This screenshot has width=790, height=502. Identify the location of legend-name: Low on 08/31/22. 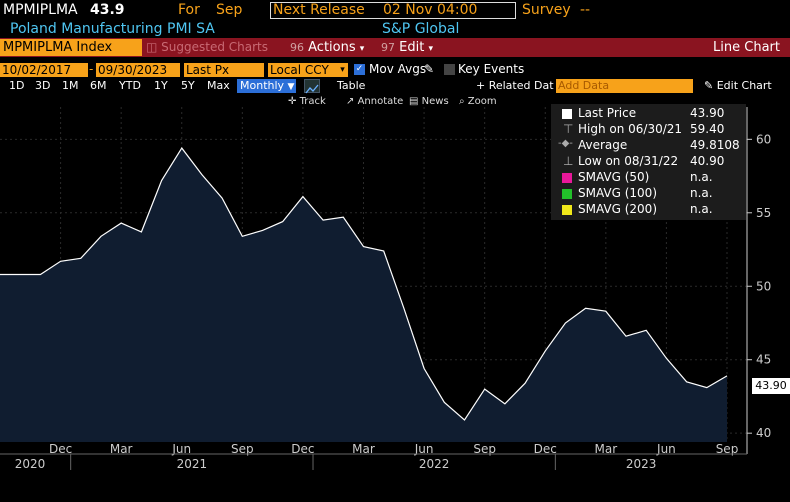
(628, 161).